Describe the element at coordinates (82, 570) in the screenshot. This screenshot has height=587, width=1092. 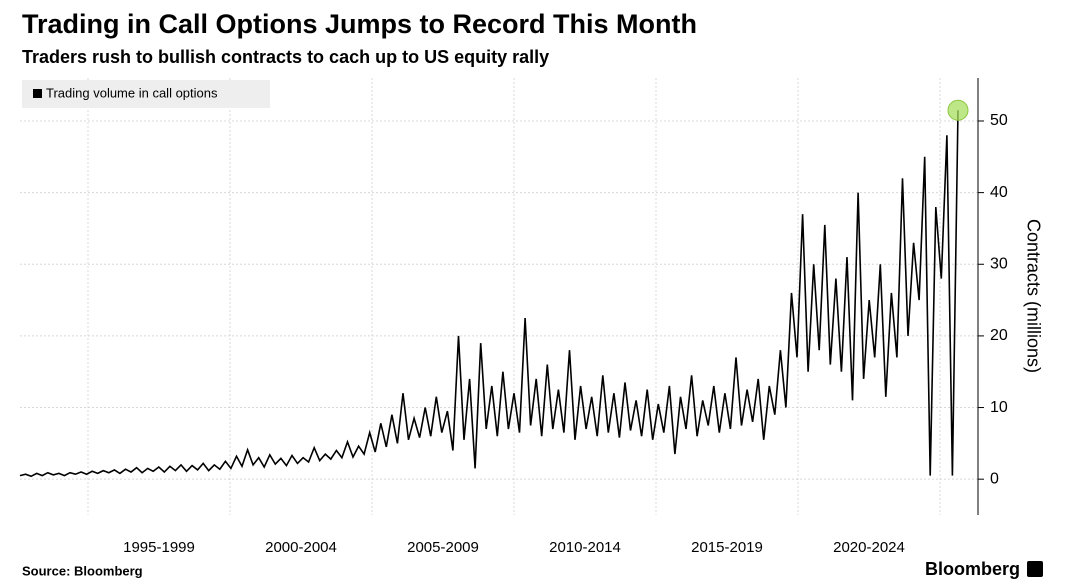
I see `source: Source: Bloomberg` at that location.